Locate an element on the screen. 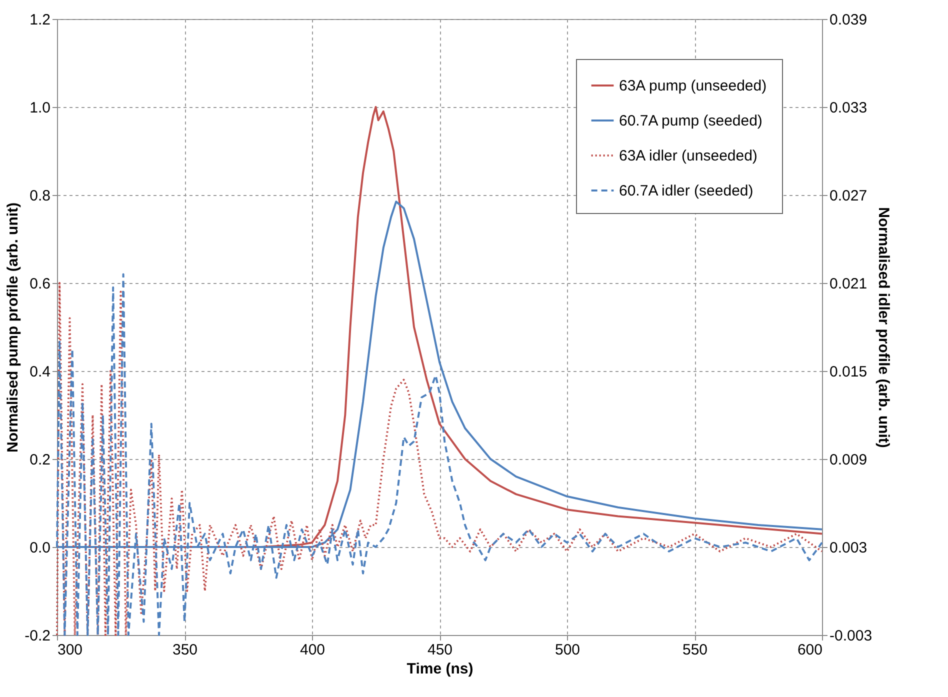 The image size is (948, 697). y-axis-title: Normalised pump profile (arb. unit) is located at coordinates (13, 327).